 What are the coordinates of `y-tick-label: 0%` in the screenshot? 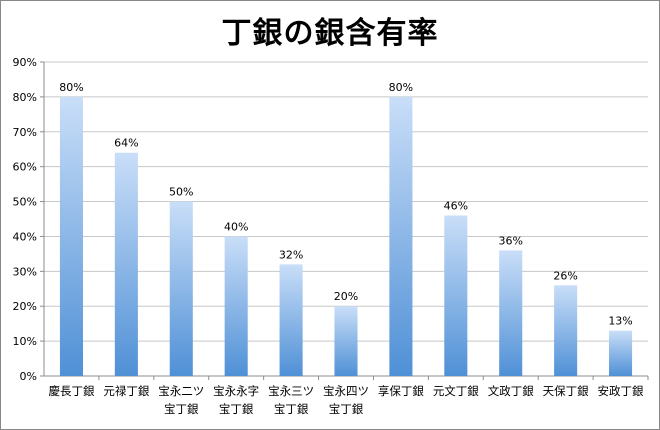 It's located at (28, 376).